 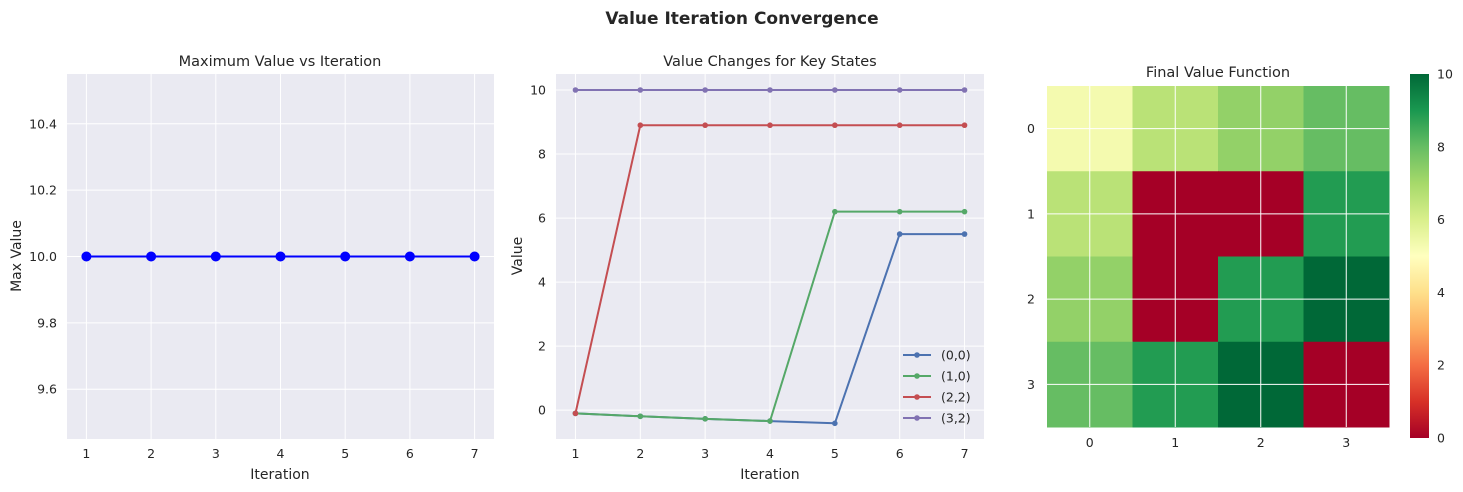 I want to click on y-tick-label: 10.0, so click(x=43, y=256).